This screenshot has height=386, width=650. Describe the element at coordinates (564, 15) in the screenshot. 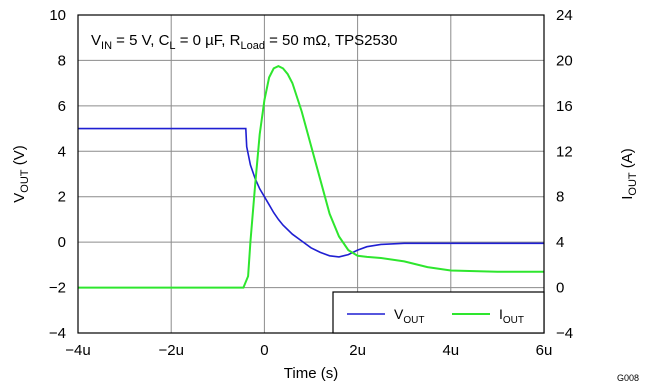

I see `y-right-tick-label: 24` at that location.